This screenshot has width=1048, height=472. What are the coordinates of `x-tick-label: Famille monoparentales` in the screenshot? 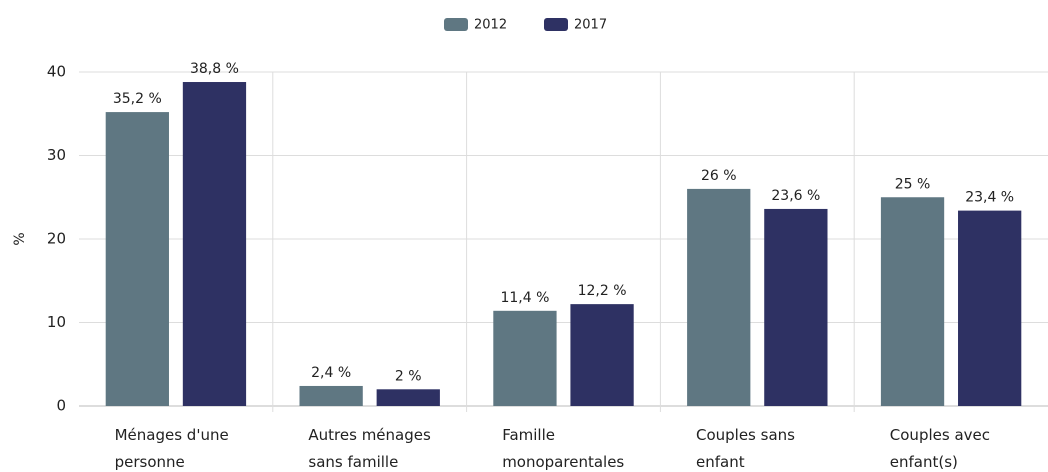 It's located at (563, 448).